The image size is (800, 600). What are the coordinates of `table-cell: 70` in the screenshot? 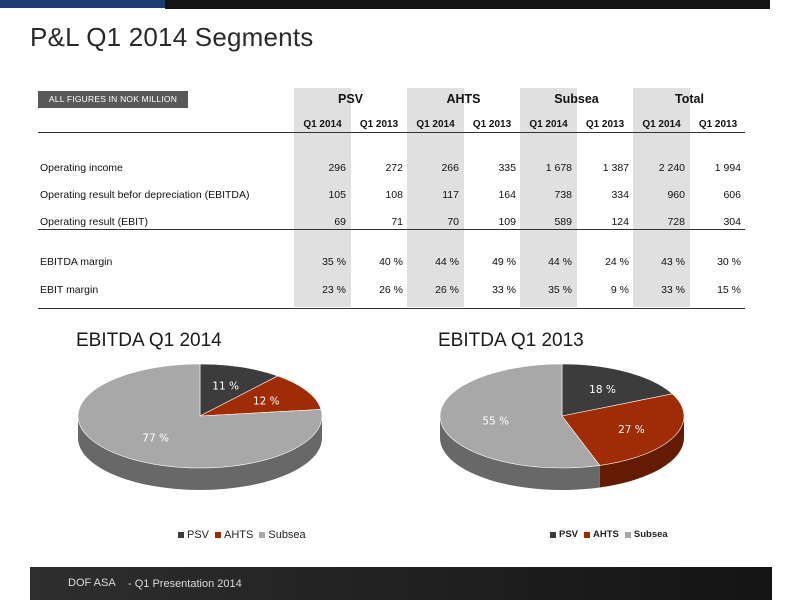 It's located at (453, 222).